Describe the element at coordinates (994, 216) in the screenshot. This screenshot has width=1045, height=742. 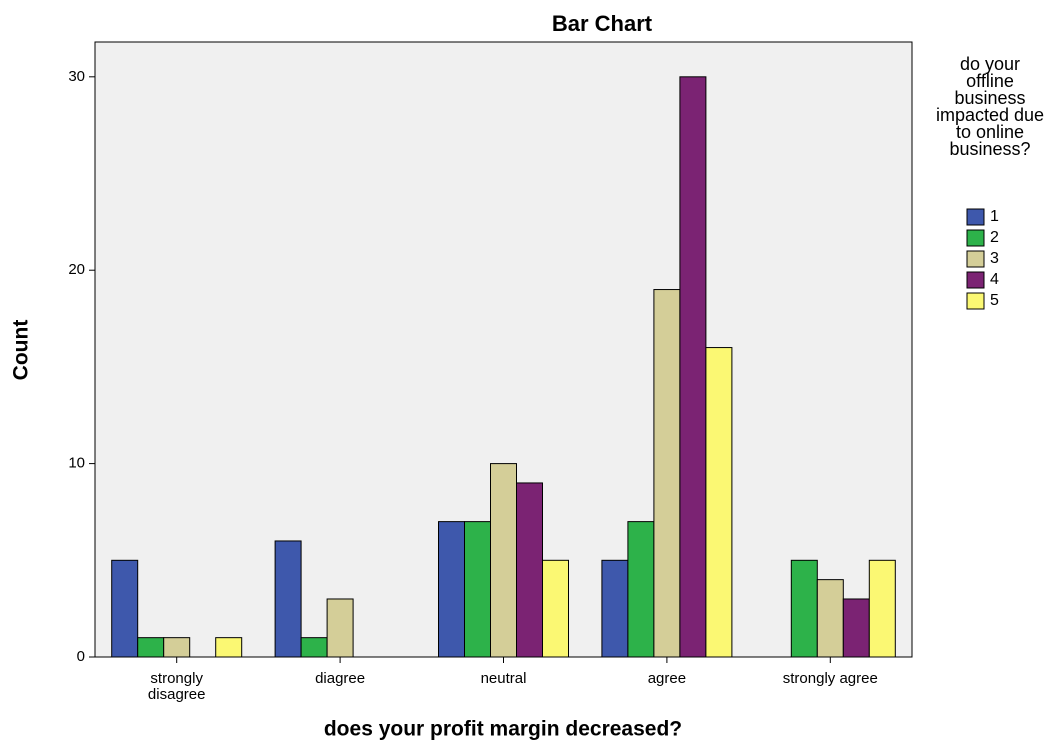
I see `legend-label: 1` at that location.